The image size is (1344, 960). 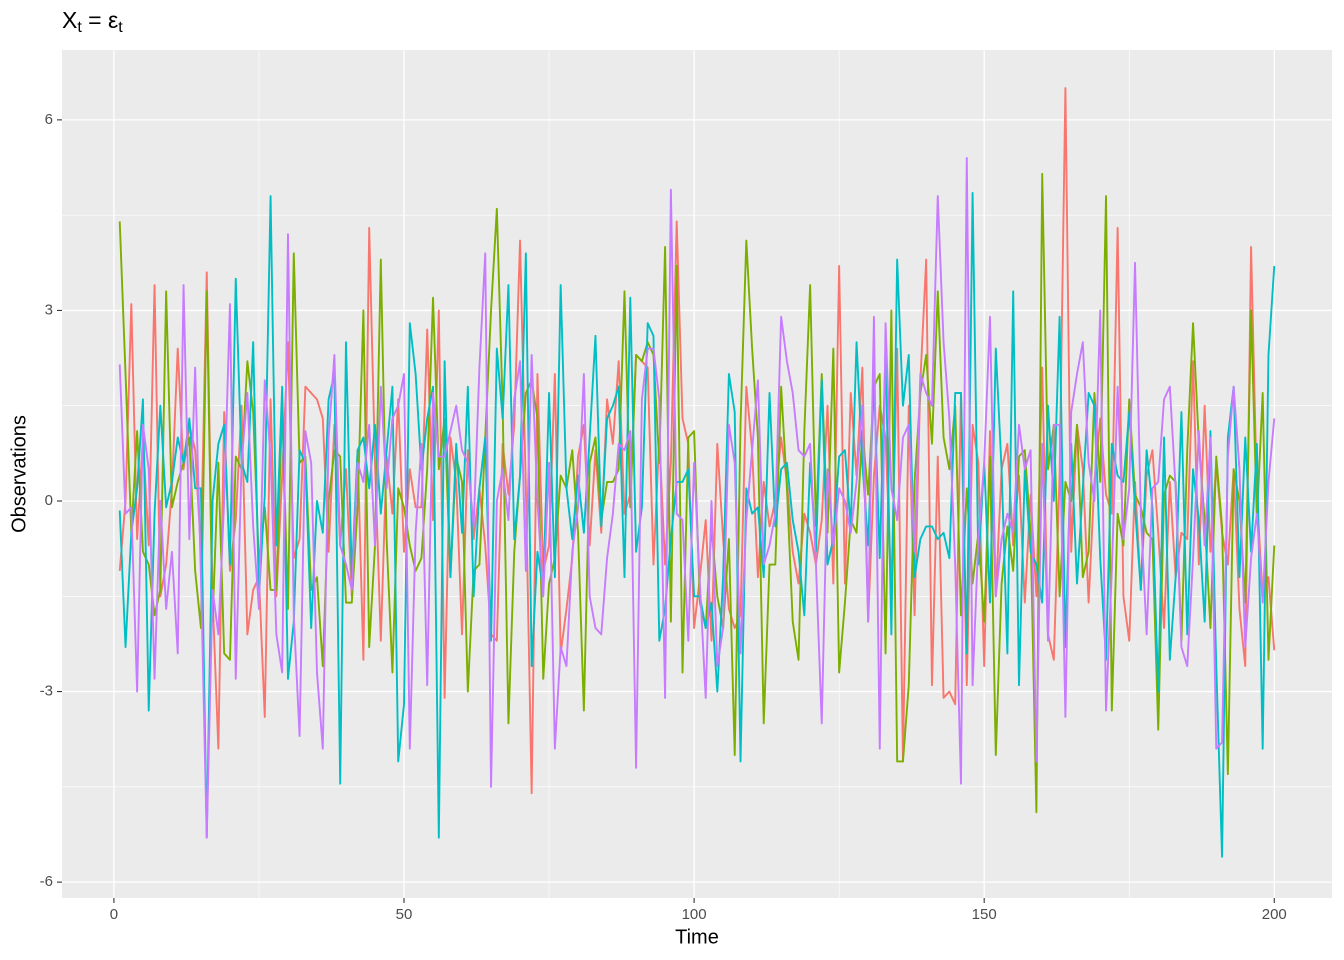 I want to click on x-tick-label: 150, so click(x=984, y=914).